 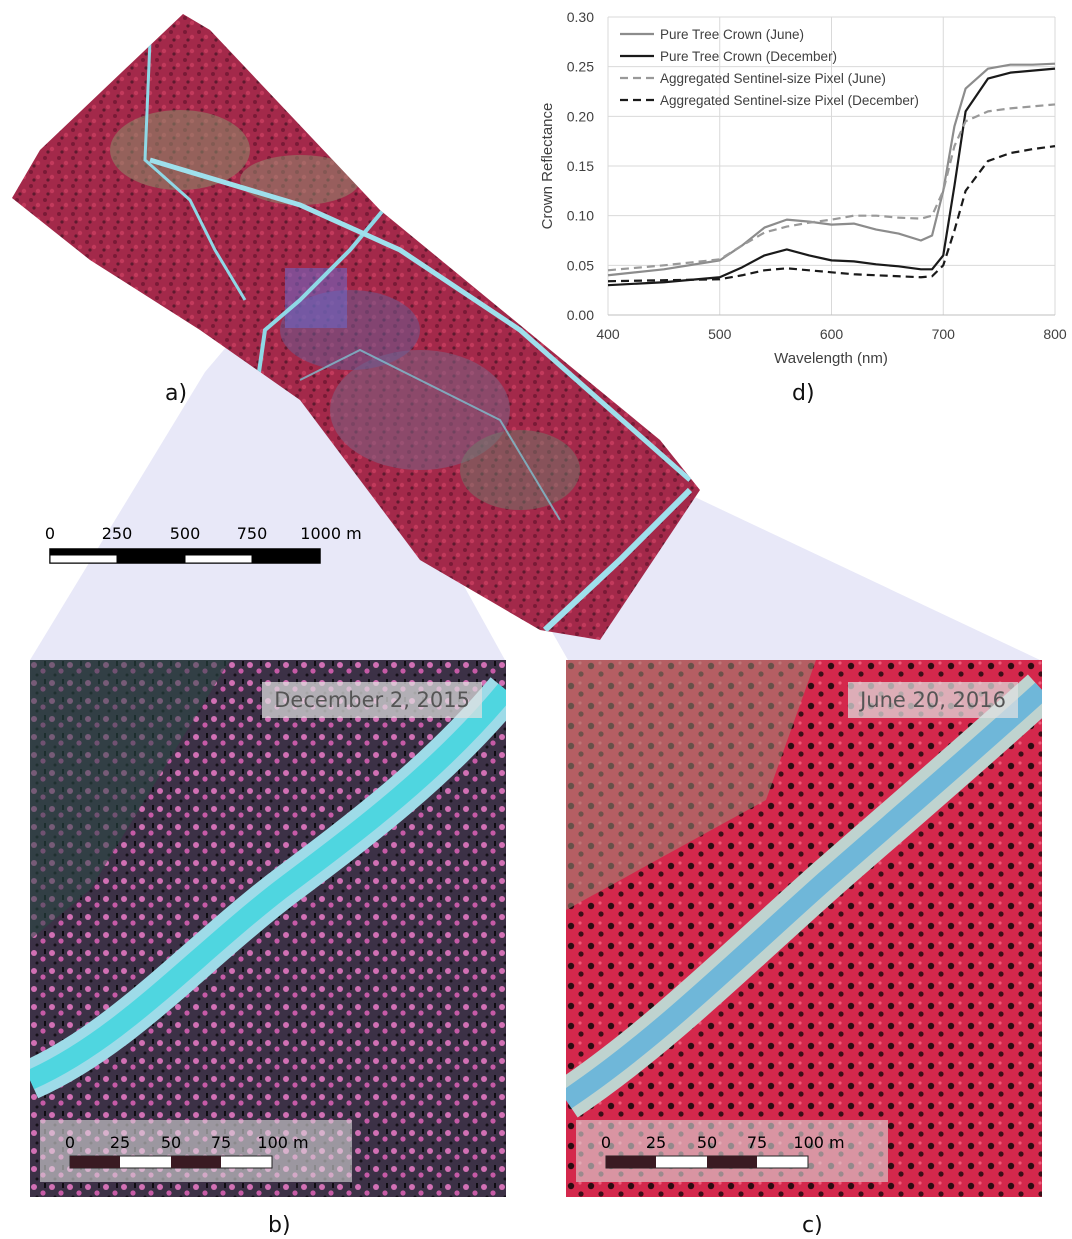 I want to click on x-tick-label: 500, so click(x=720, y=334).